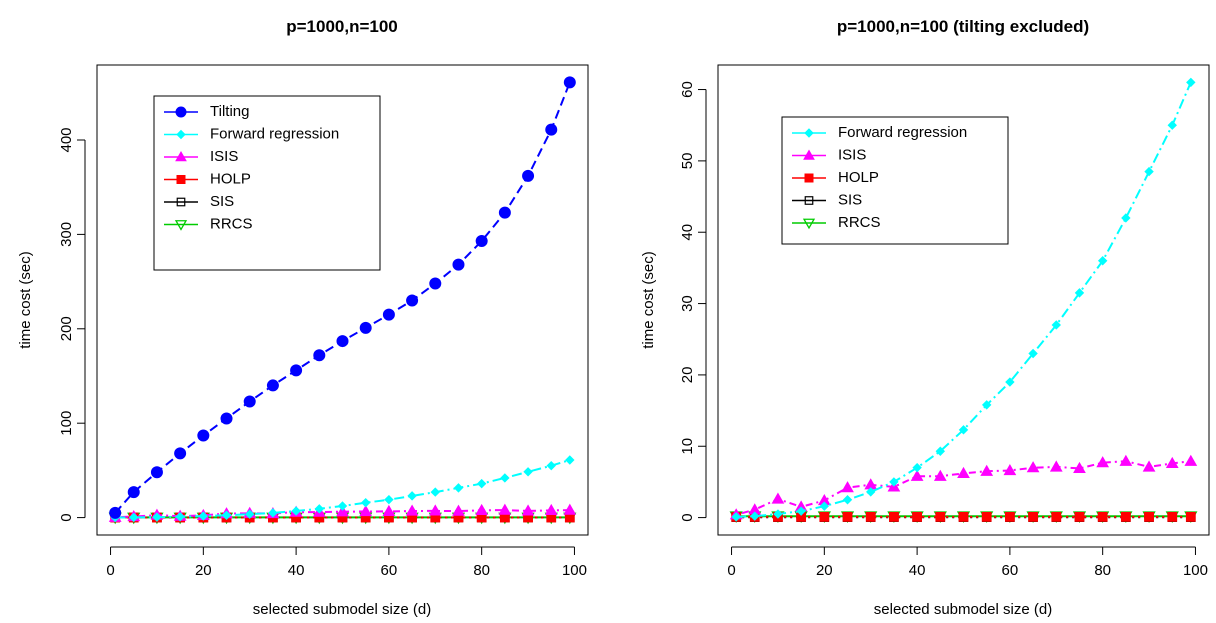 The height and width of the screenshot is (623, 1216). What do you see at coordinates (66, 139) in the screenshot?
I see `y-tick-label: 400` at bounding box center [66, 139].